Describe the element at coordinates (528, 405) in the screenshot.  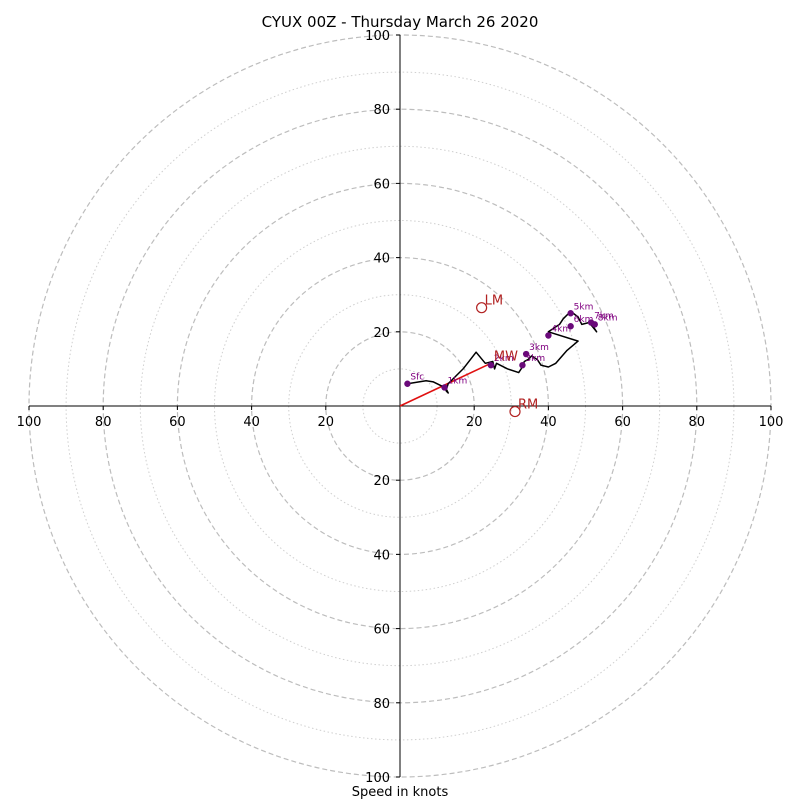
I see `storm-motion-label: RM` at that location.